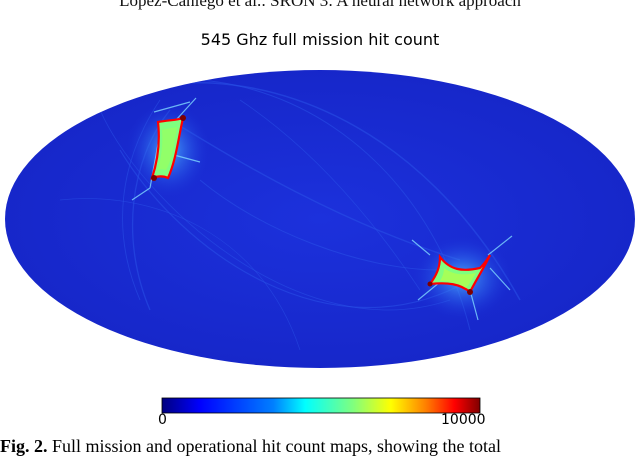  What do you see at coordinates (321, 405) in the screenshot?
I see `colorbar` at bounding box center [321, 405].